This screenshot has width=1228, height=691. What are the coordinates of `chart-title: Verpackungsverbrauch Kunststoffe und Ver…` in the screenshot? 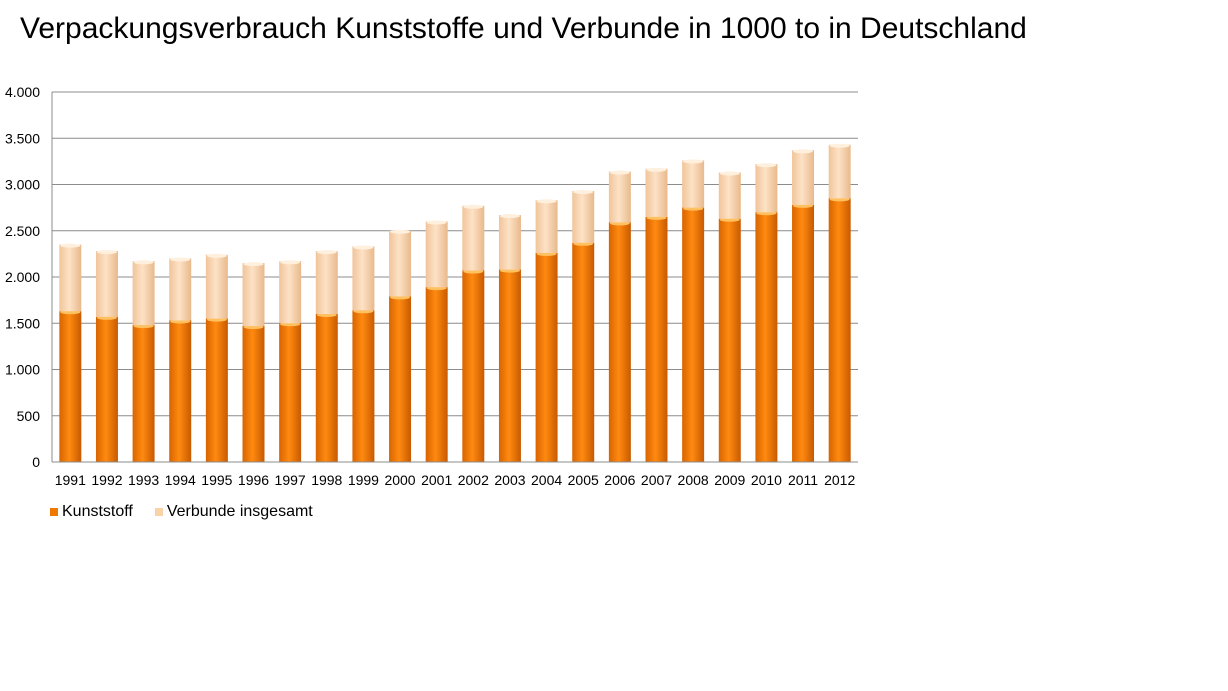 It's located at (523, 28).